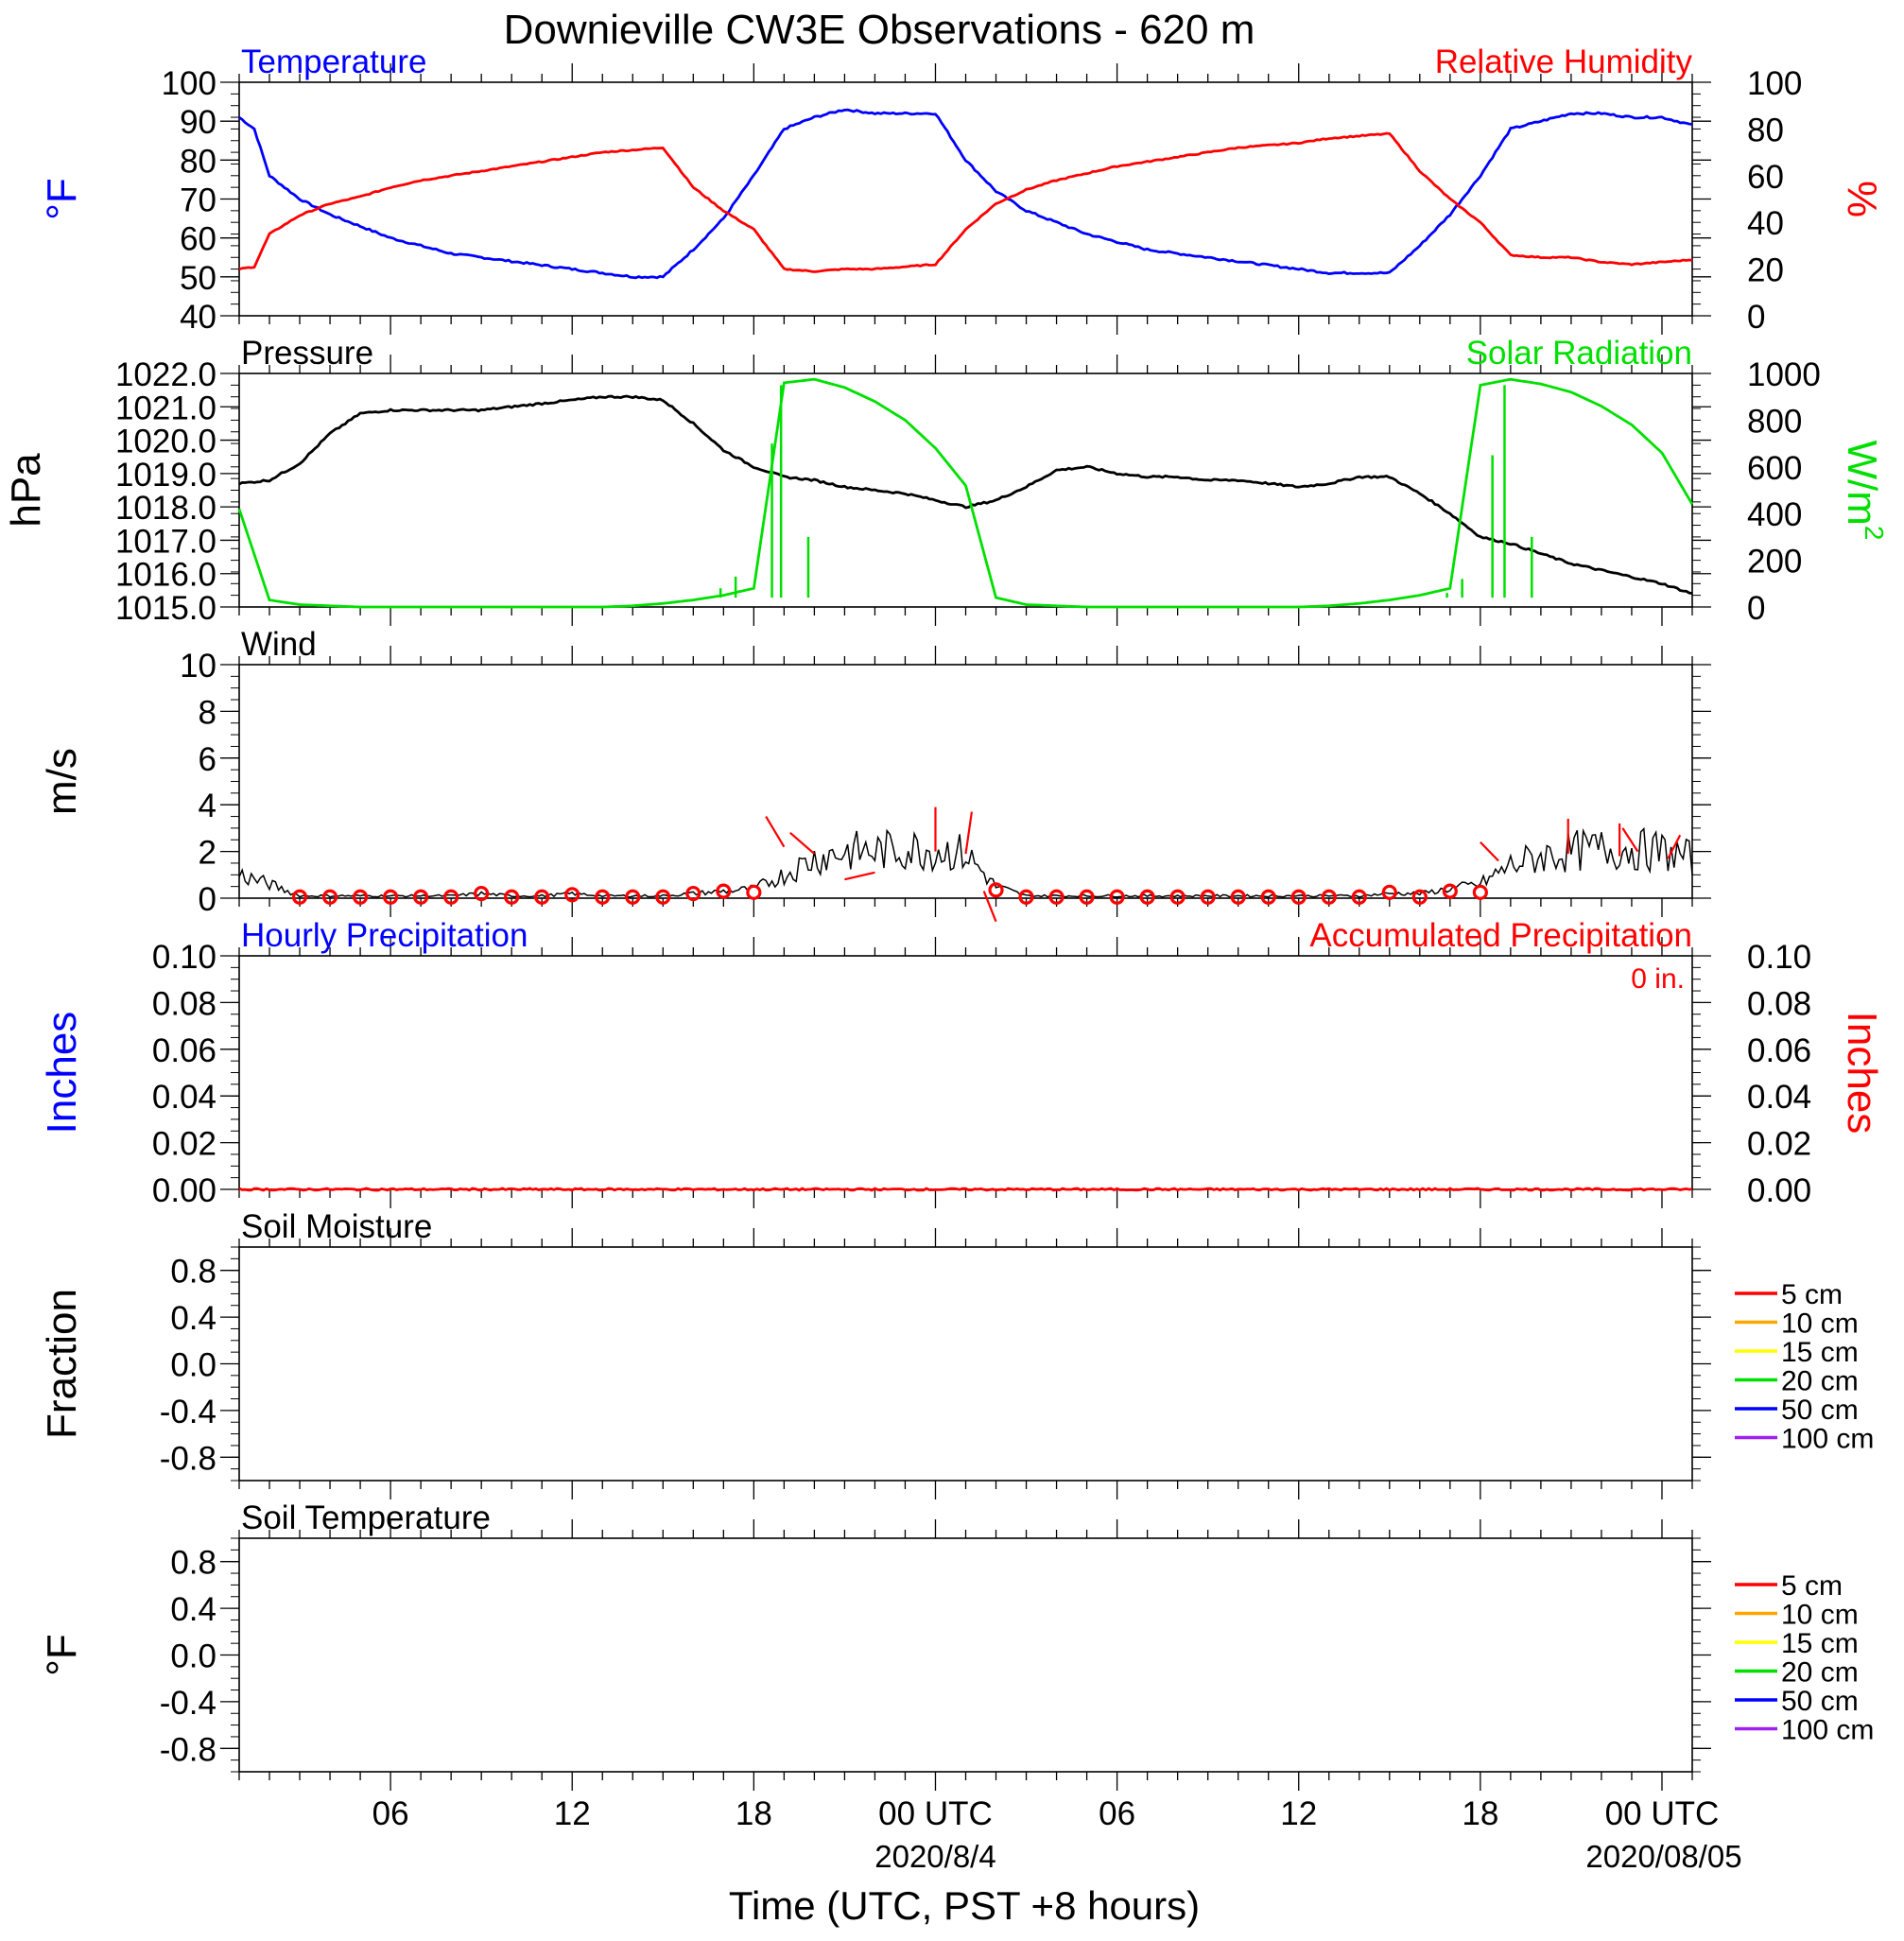 The image size is (1904, 1941). Describe the element at coordinates (165, 509) in the screenshot. I see `y-left-tick-label: 1018.0` at that location.